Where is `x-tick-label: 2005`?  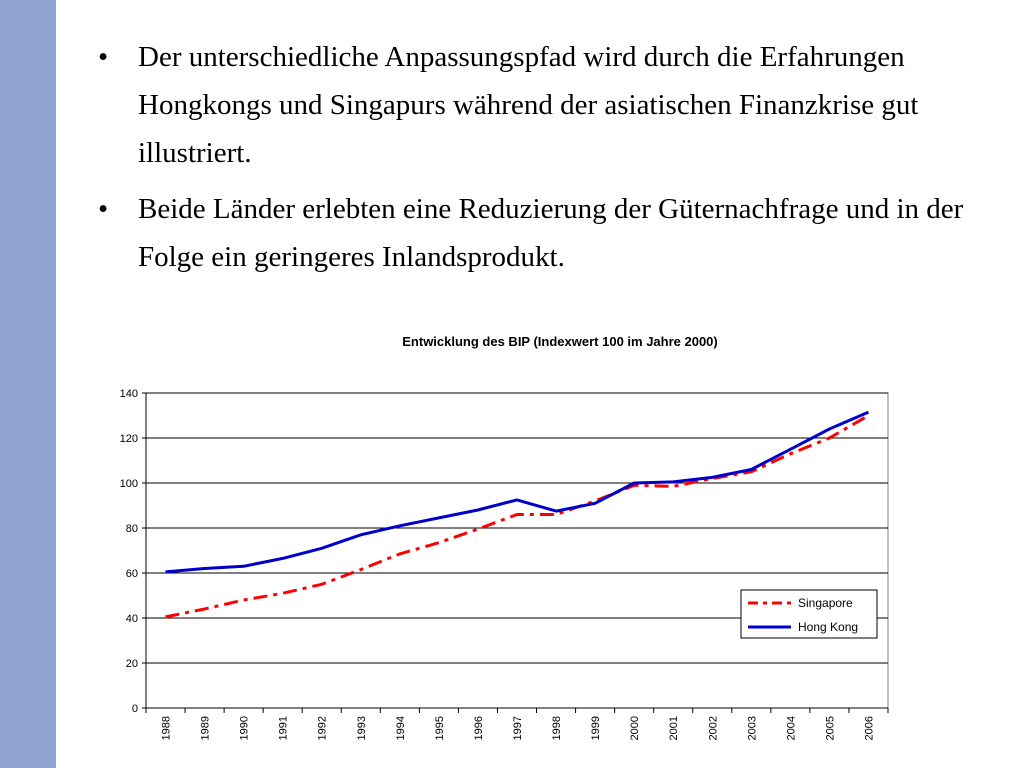 x-tick-label: 2005 is located at coordinates (830, 728).